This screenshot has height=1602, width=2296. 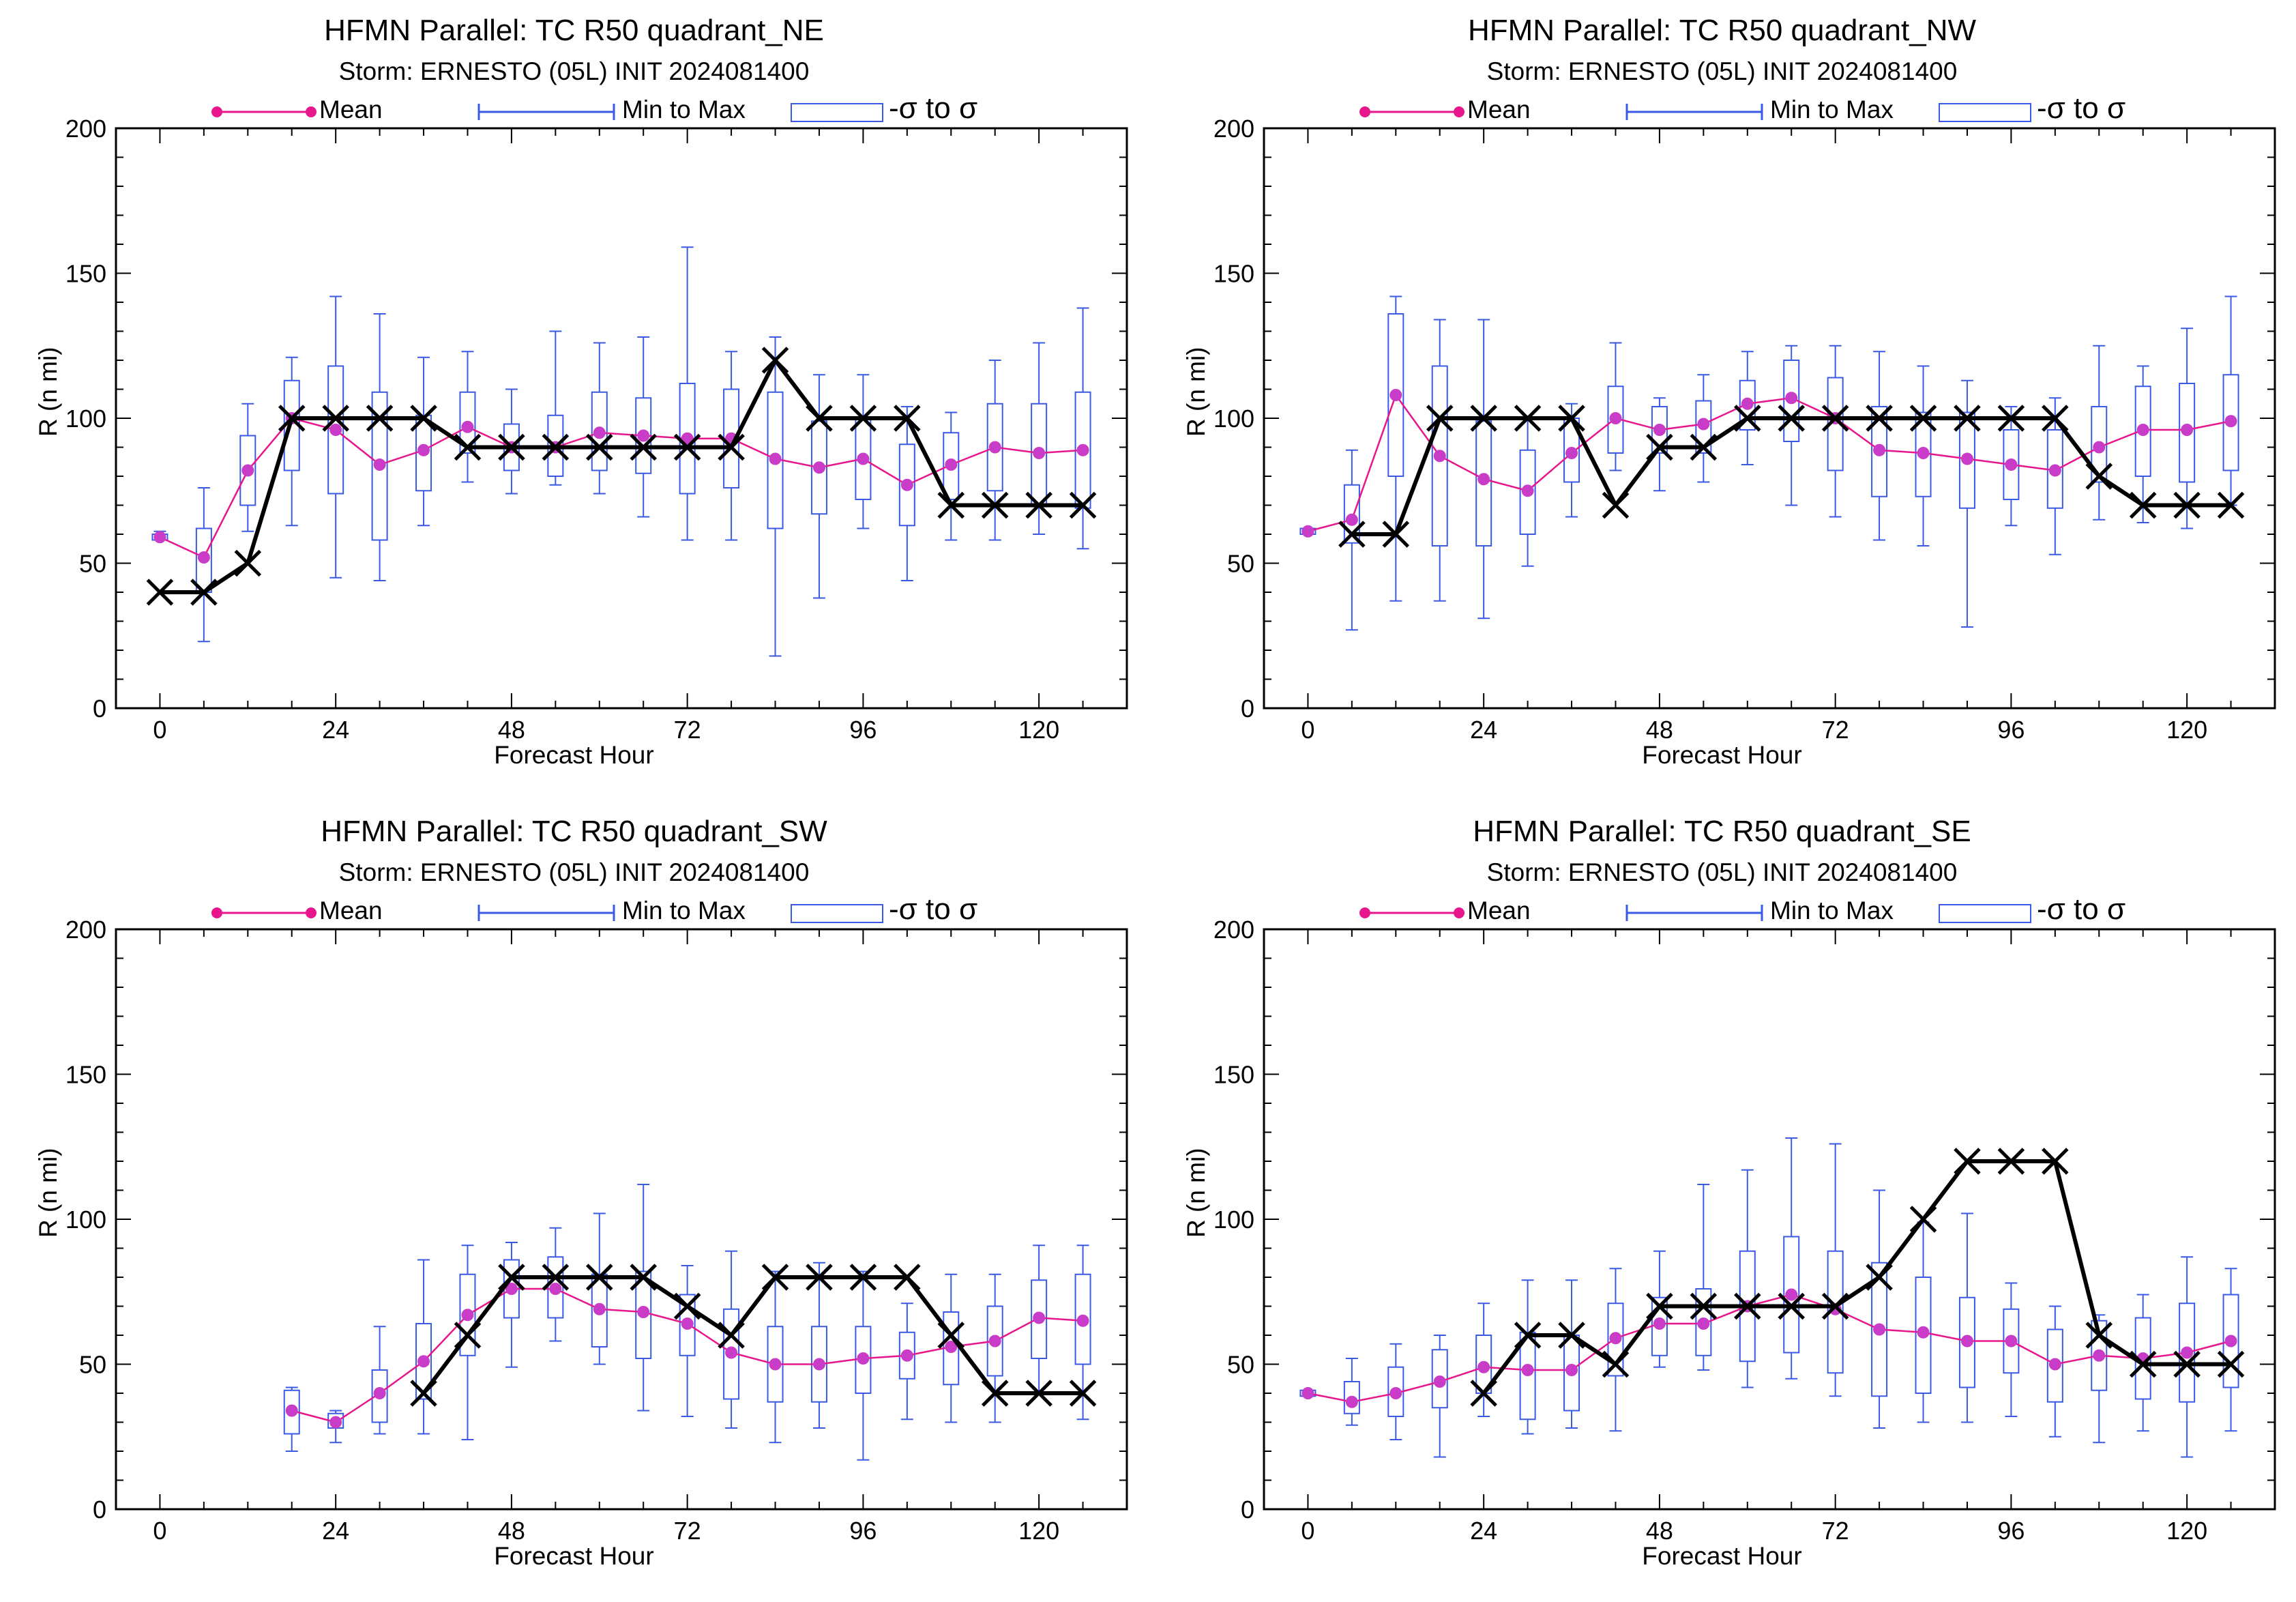 I want to click on legend-mean-marker, so click(x=1365, y=112).